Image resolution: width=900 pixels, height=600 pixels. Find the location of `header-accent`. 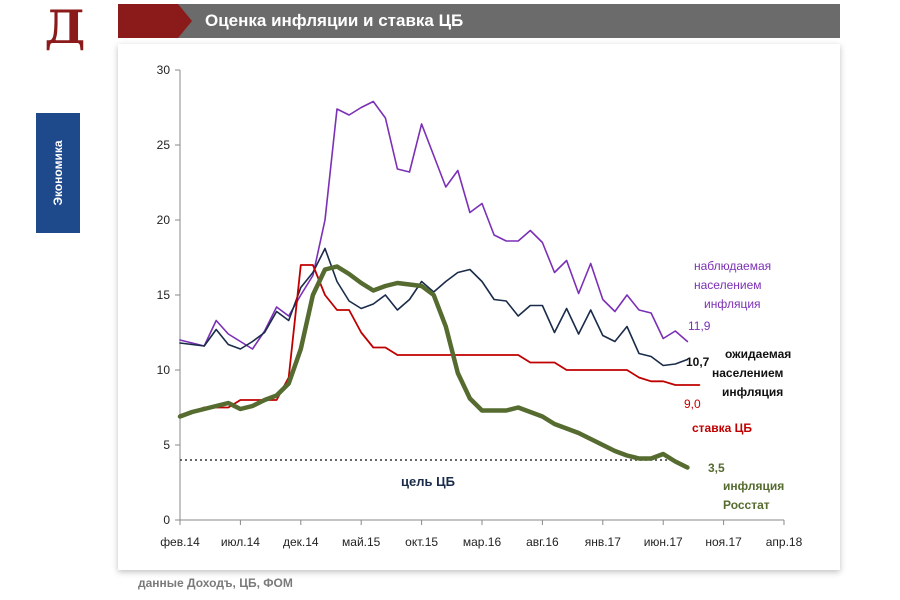

header-accent is located at coordinates (148, 21).